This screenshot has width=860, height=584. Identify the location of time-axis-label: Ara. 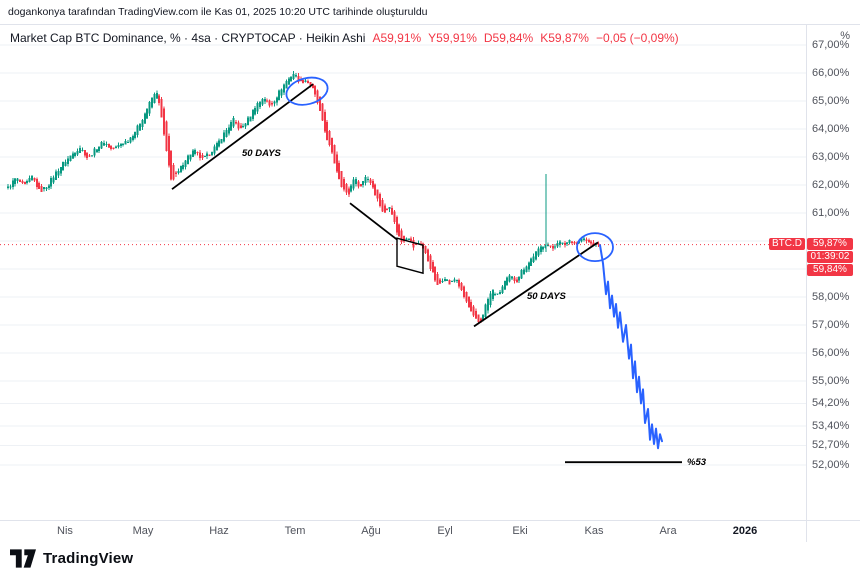
(668, 531).